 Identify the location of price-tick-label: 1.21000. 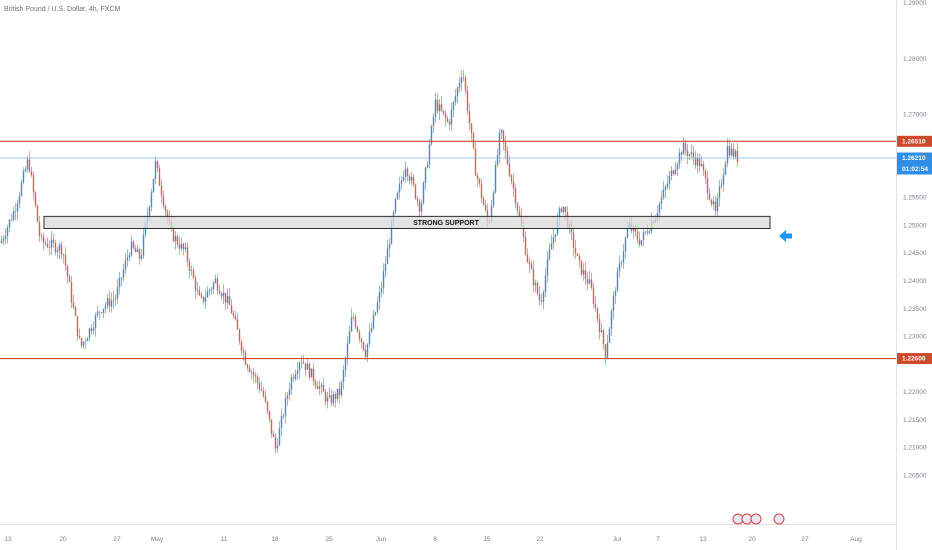
(915, 448).